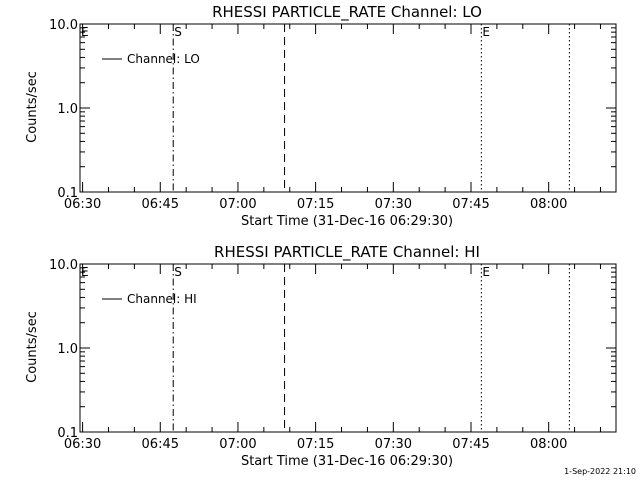 The image size is (640, 480). I want to click on footer-timestamp: 1-Sep-2022 21:10, so click(600, 471).